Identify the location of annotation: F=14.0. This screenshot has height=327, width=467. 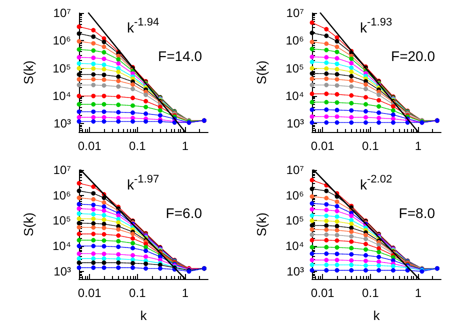
(180, 56).